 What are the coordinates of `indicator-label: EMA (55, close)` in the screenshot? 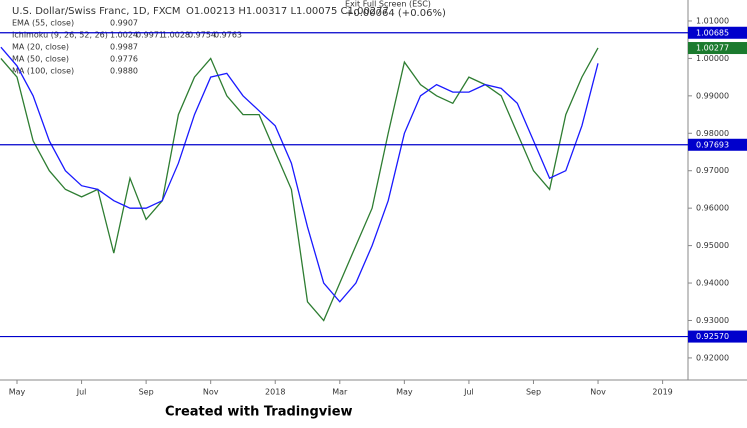 It's located at (43, 23).